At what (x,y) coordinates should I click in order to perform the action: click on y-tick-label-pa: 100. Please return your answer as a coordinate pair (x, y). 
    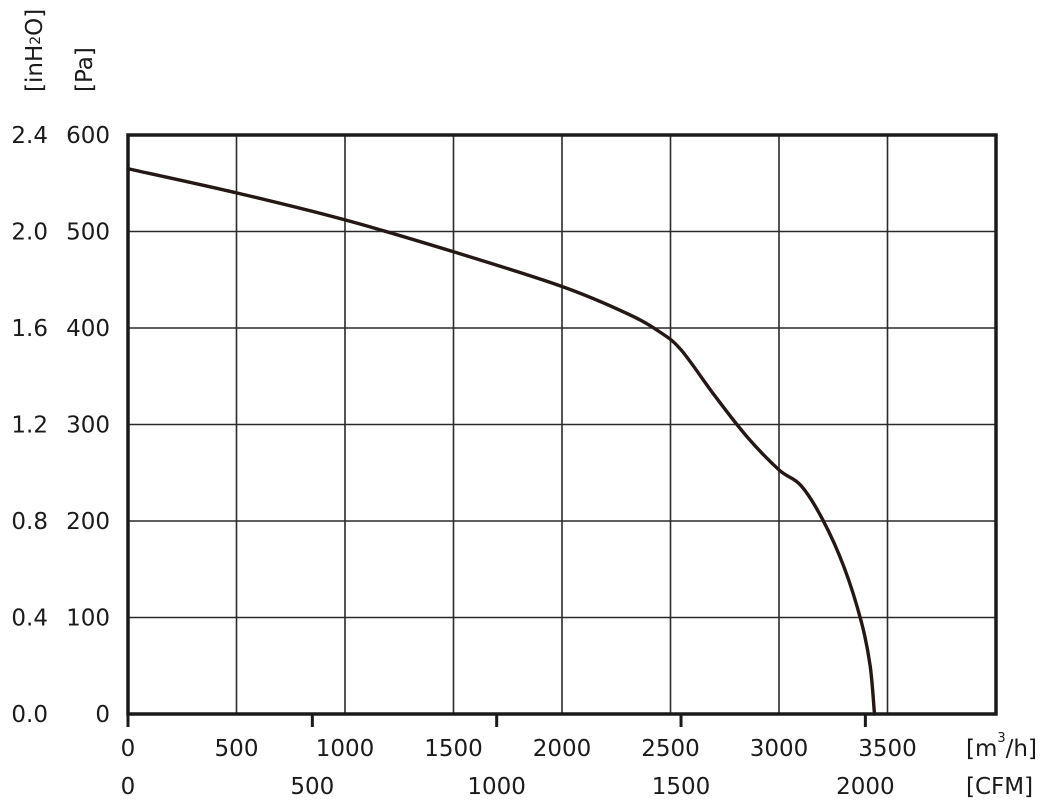
    Looking at the image, I should click on (88, 619).